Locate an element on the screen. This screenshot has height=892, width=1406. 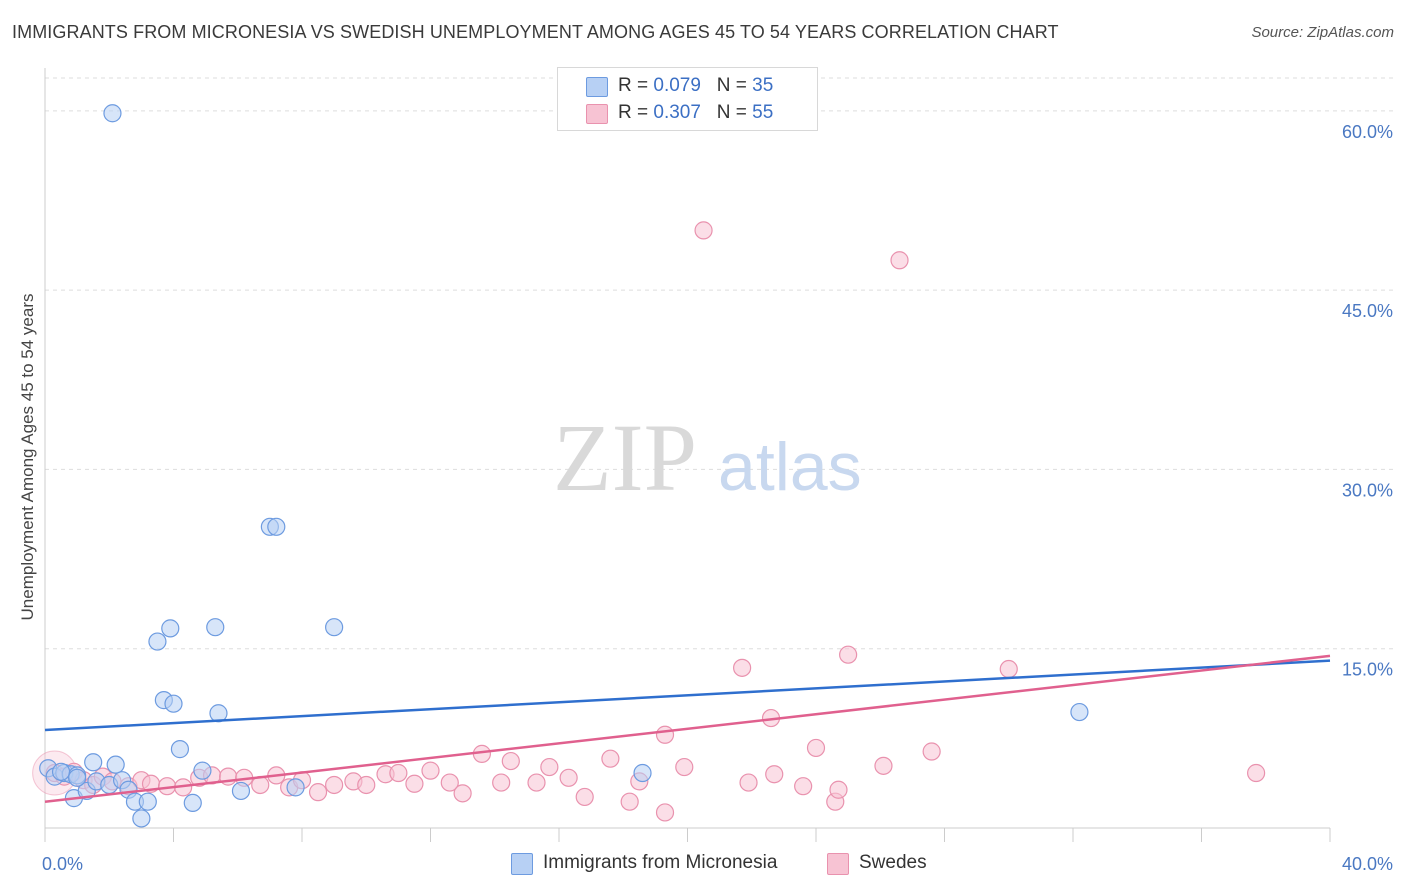
bottom-legend-label-micronesia: Immigrants from Micronesia is located at coordinates (660, 862).